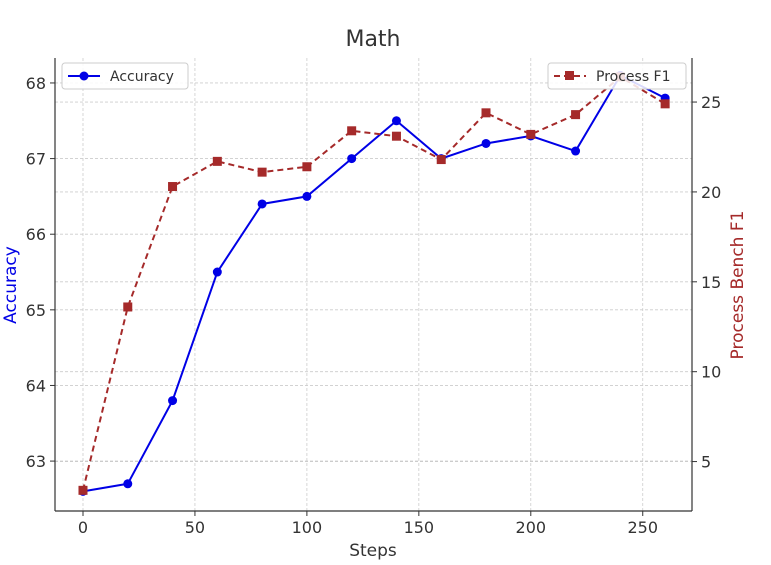 This screenshot has height=565, width=771. I want to click on y2-tick-label: 10, so click(711, 372).